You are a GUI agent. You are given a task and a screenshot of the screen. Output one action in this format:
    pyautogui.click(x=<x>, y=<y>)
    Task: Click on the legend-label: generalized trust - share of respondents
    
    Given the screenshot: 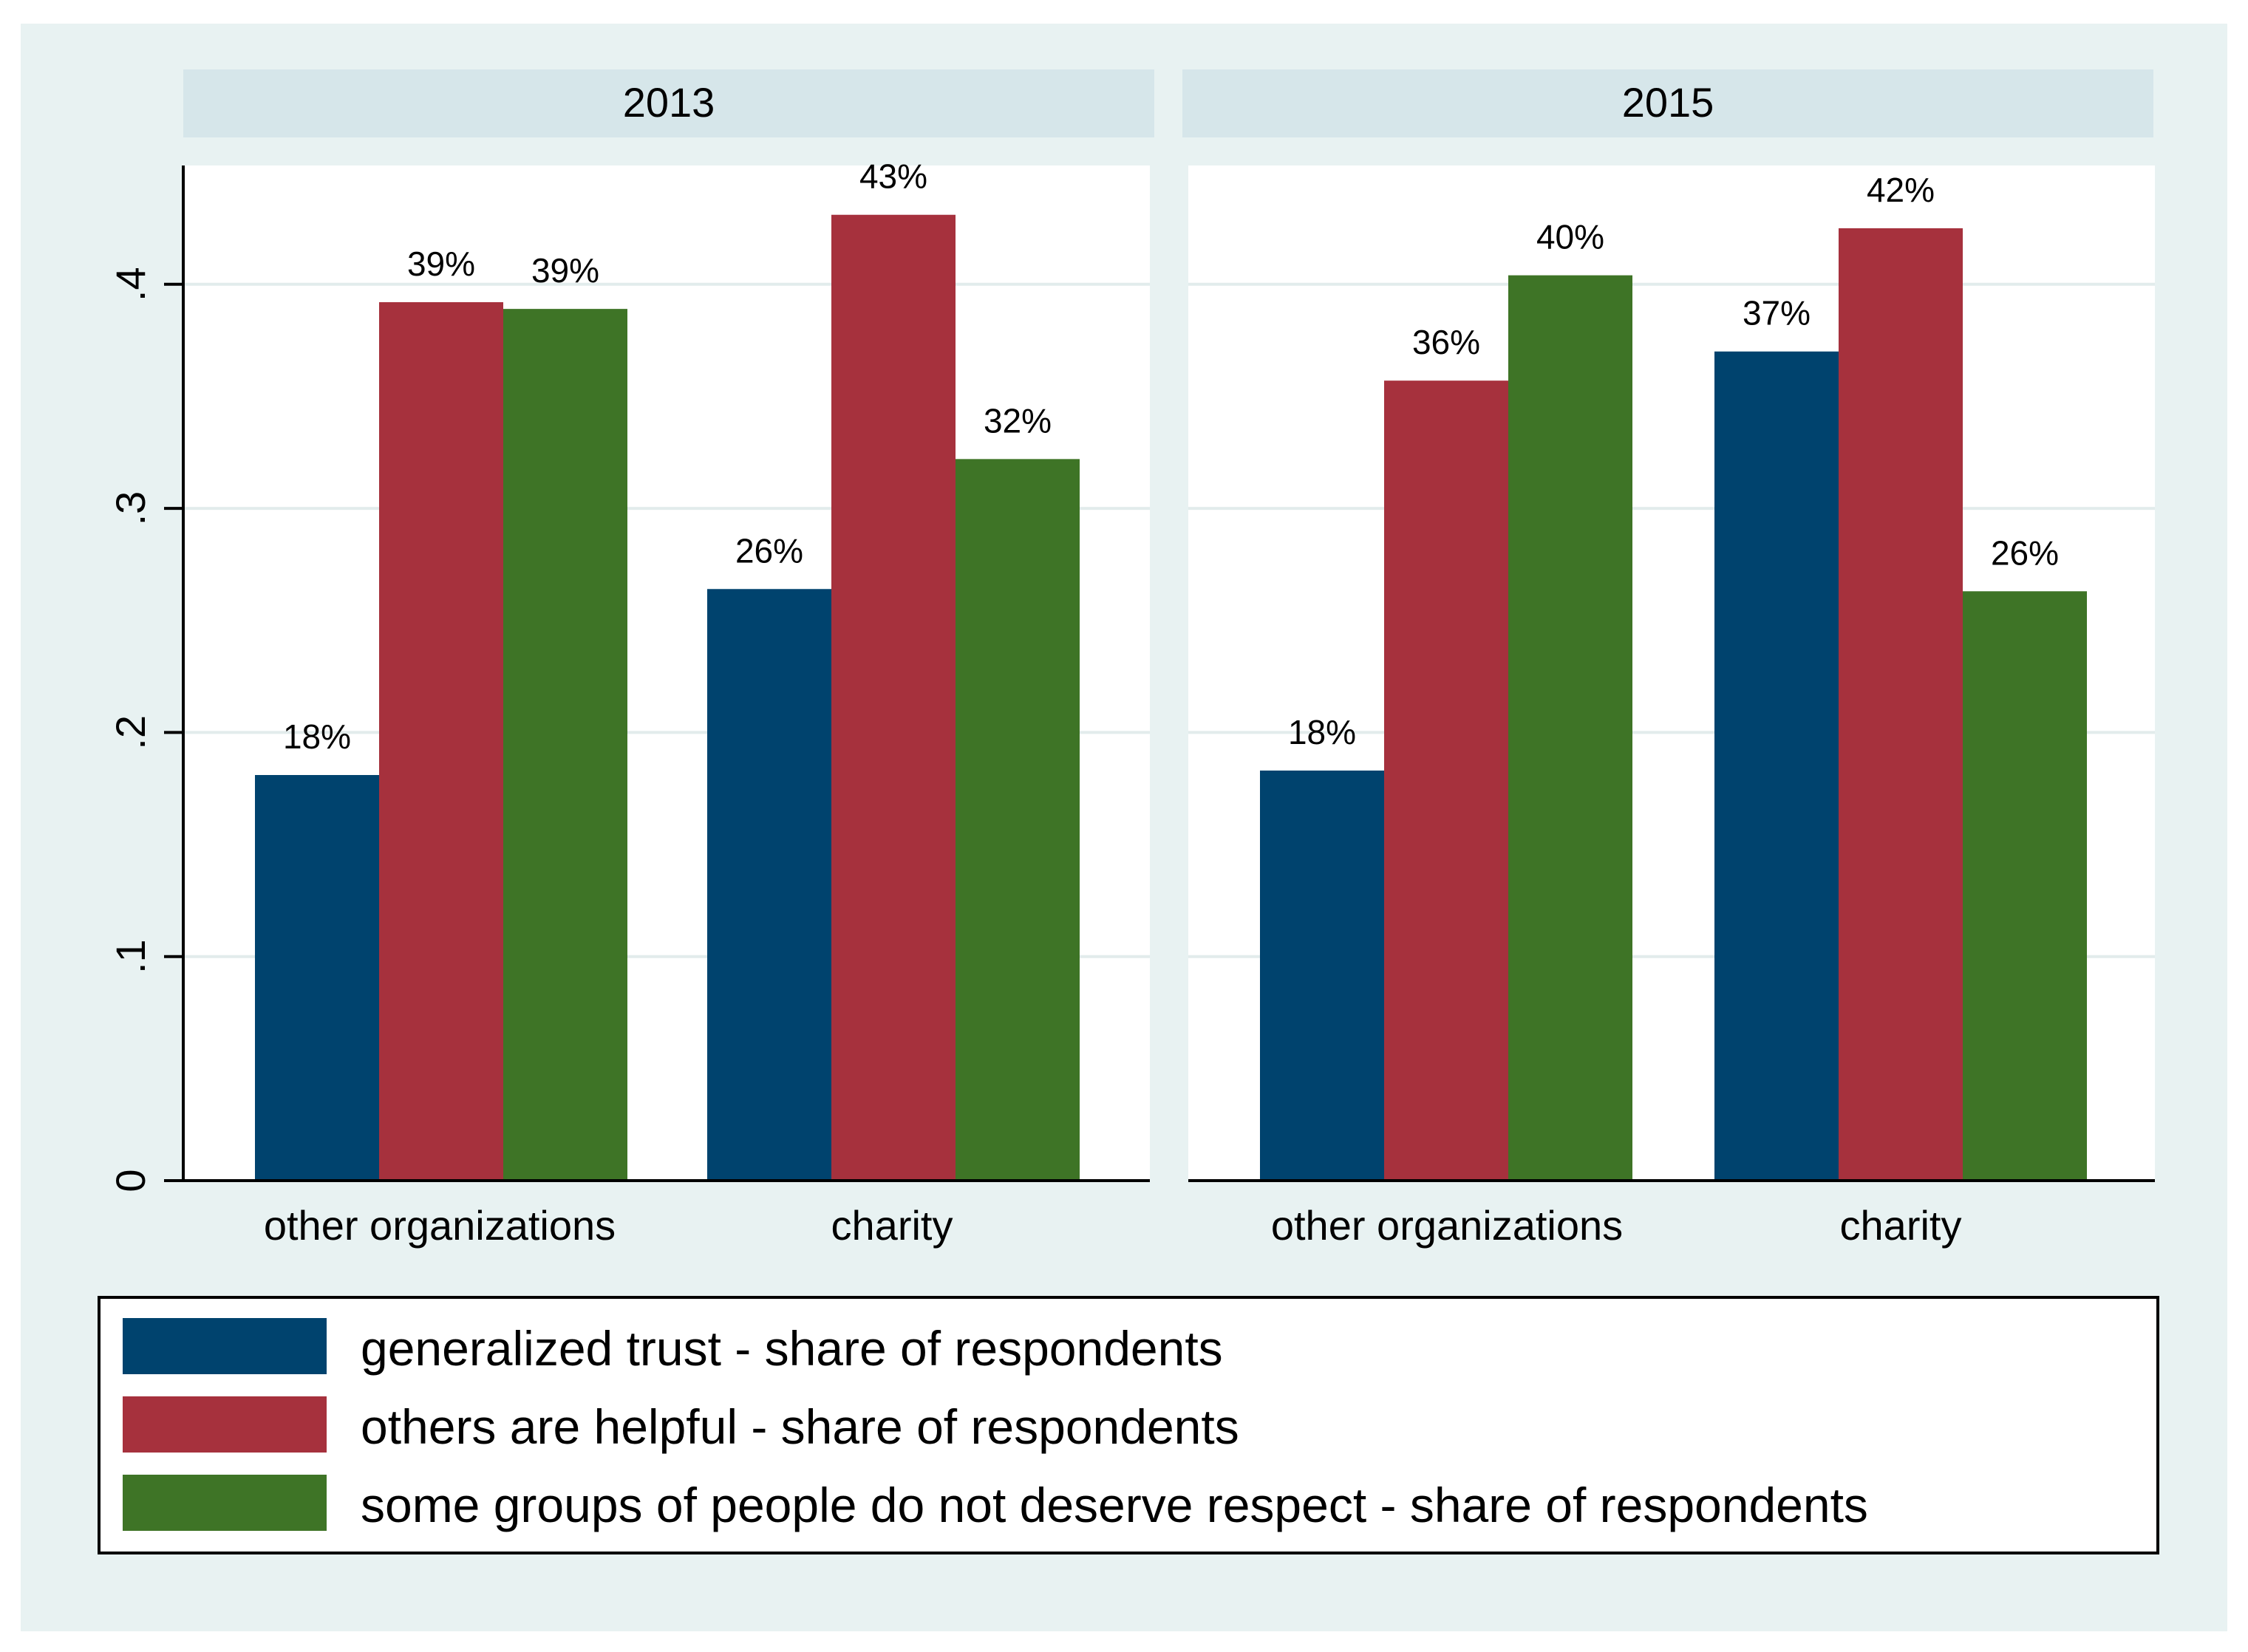 What is the action you would take?
    pyautogui.click(x=792, y=1348)
    